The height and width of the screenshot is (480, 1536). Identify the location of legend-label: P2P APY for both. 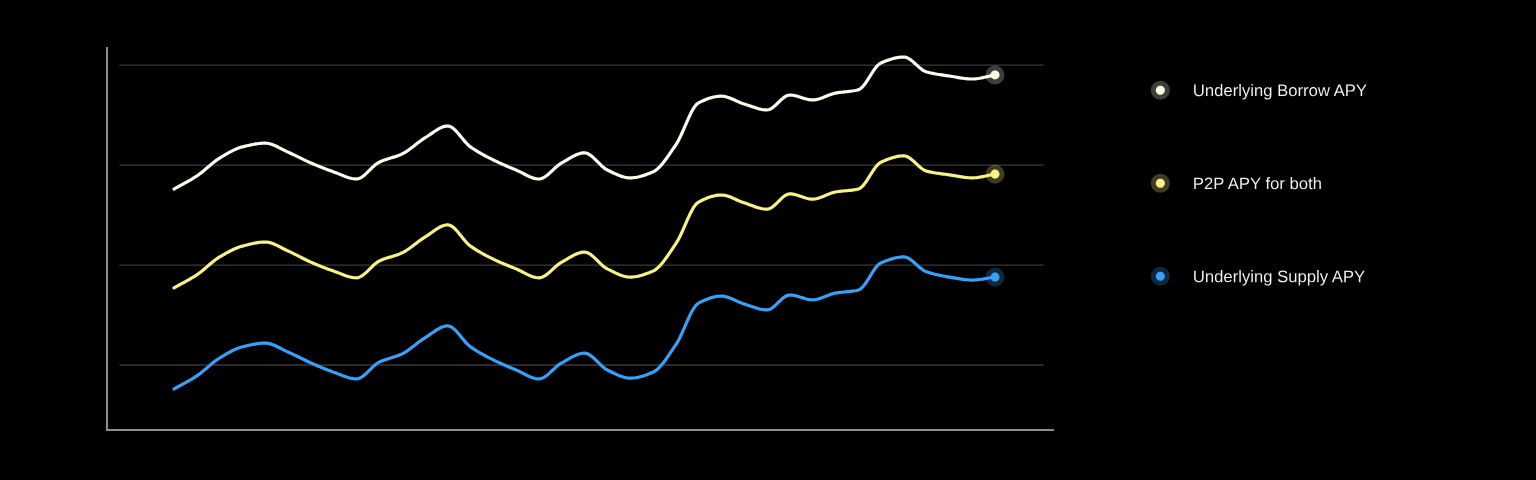
(1257, 183).